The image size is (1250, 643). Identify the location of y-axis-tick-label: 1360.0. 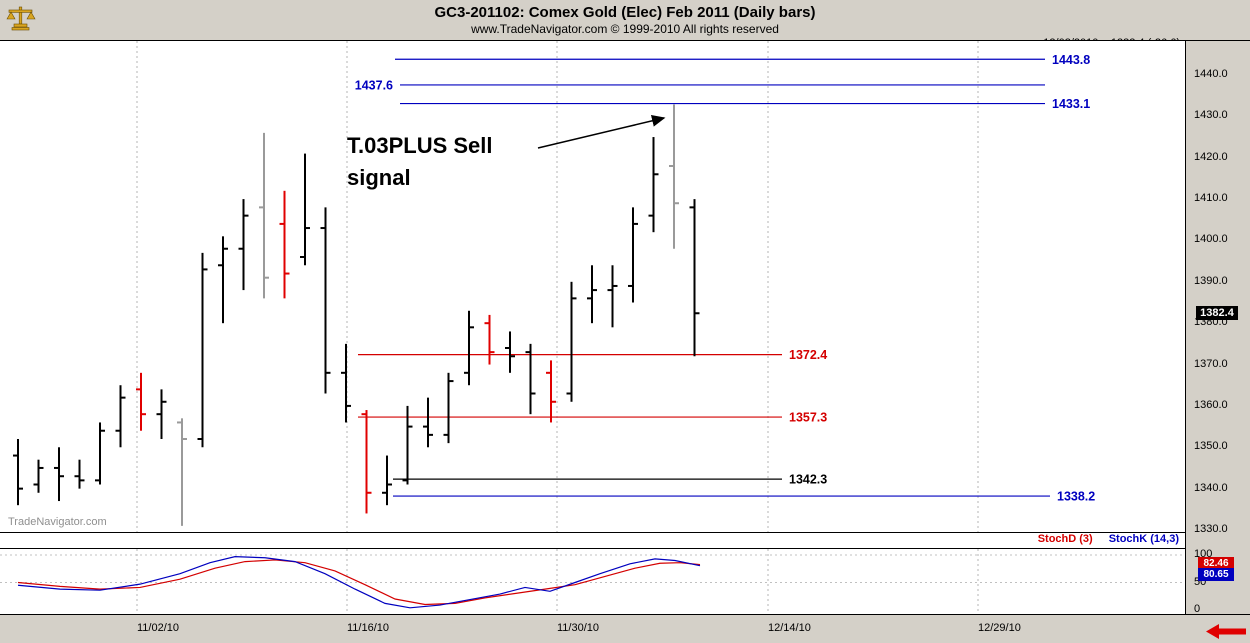
(1211, 404).